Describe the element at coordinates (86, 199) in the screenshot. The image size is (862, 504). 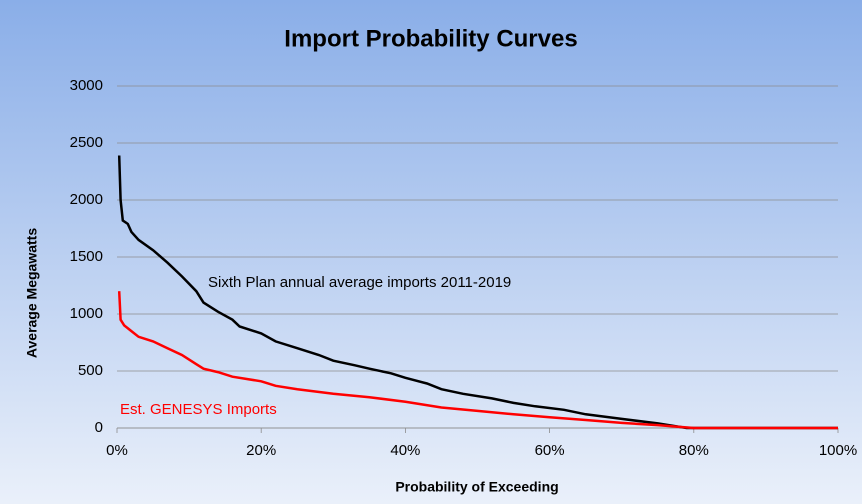
I see `y-tick-label: 2000` at that location.